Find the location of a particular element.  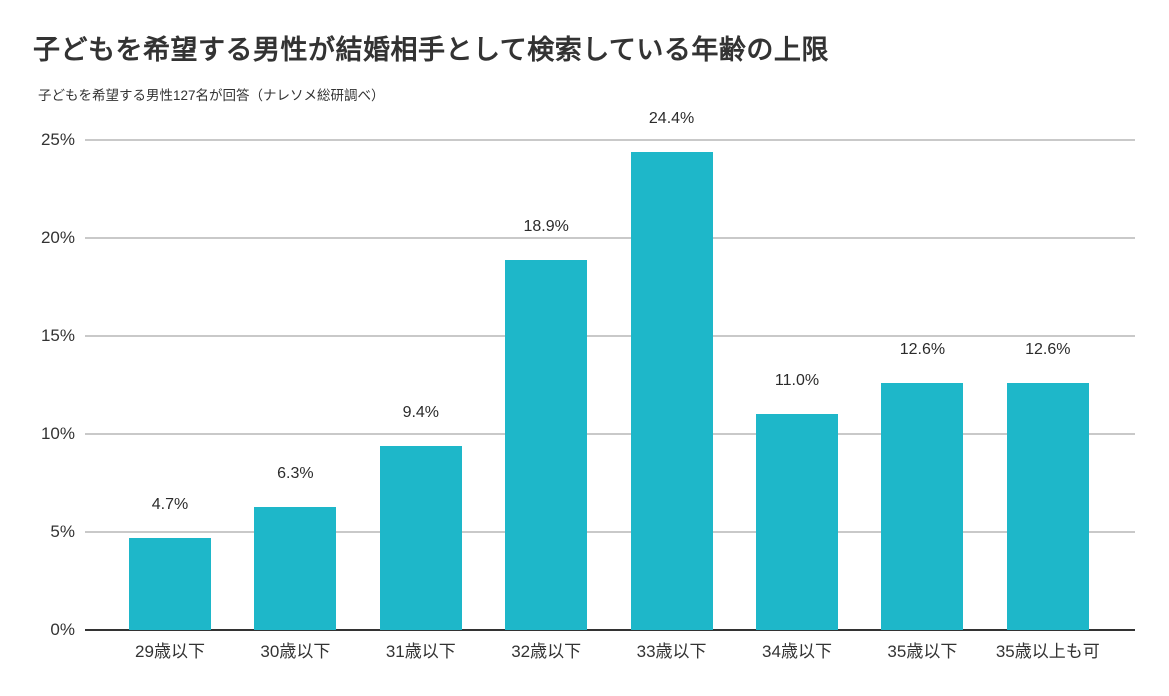

bar-value-label: 6.3% is located at coordinates (295, 473).